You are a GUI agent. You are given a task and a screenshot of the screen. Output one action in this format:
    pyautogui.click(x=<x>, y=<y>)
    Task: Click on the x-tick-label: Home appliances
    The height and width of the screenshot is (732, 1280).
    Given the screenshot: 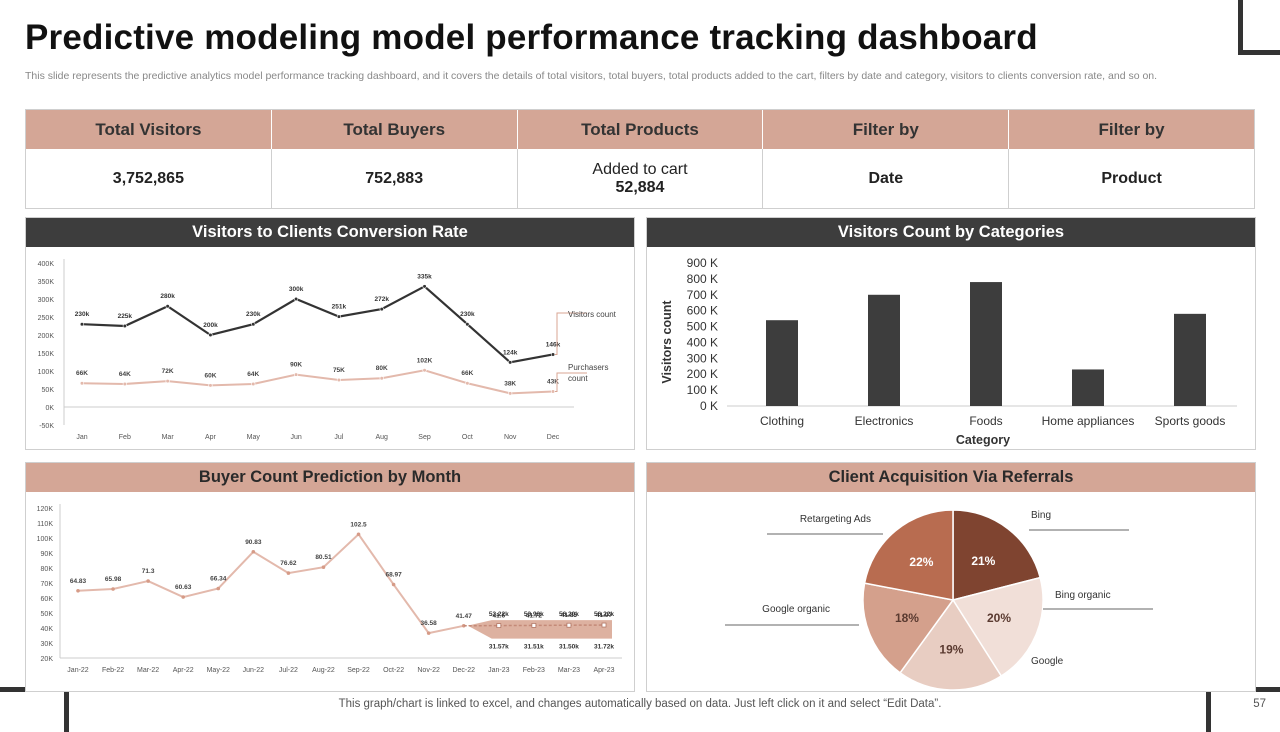 What is the action you would take?
    pyautogui.click(x=1088, y=421)
    